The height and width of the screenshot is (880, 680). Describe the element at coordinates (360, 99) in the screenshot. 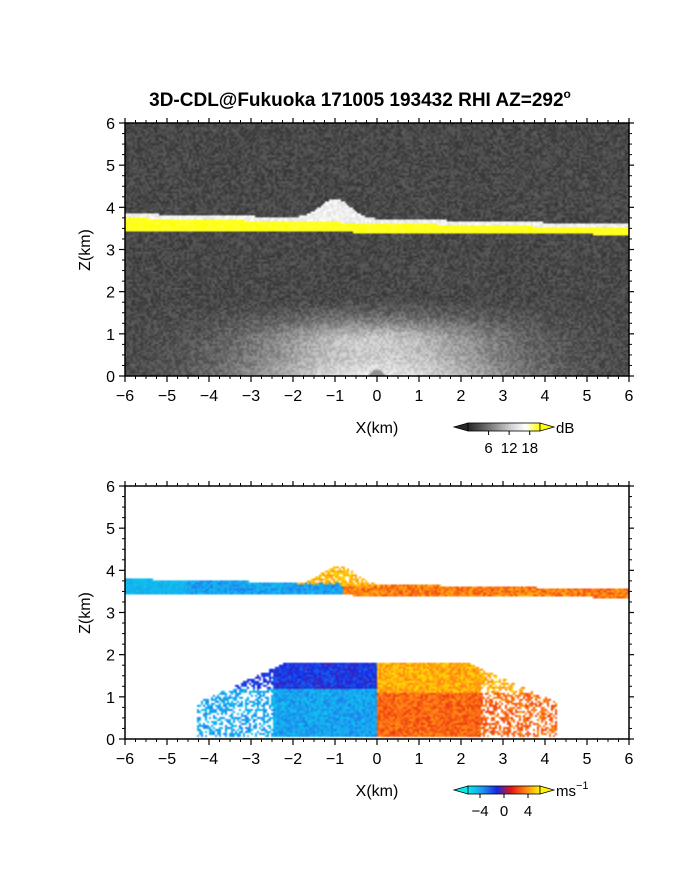

I see `figure-title: 3D-CDL@Fukuoka 171005 193432 RHI AZ=292o` at that location.